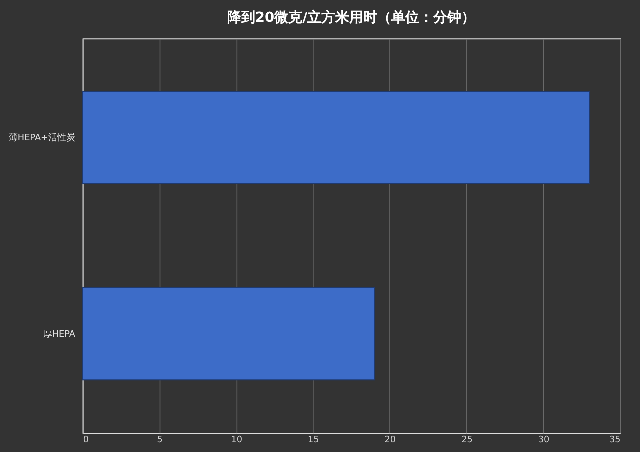 Image resolution: width=640 pixels, height=464 pixels. Describe the element at coordinates (86, 440) in the screenshot. I see `x-tick-label: 0` at that location.